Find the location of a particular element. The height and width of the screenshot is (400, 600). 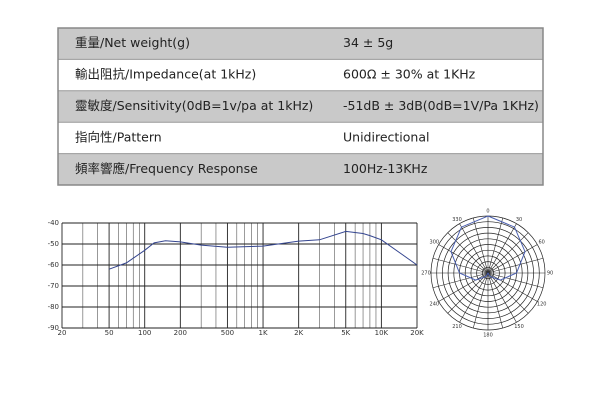

y-tick-label: -90 is located at coordinates (53, 328).